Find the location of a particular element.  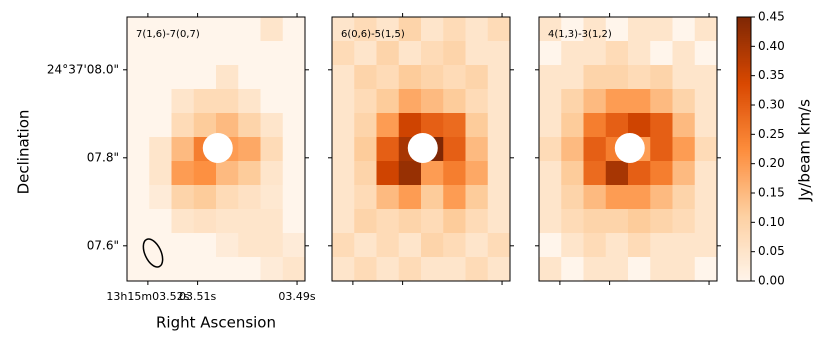

colorbar-tick-label: 0.30 is located at coordinates (771, 105).